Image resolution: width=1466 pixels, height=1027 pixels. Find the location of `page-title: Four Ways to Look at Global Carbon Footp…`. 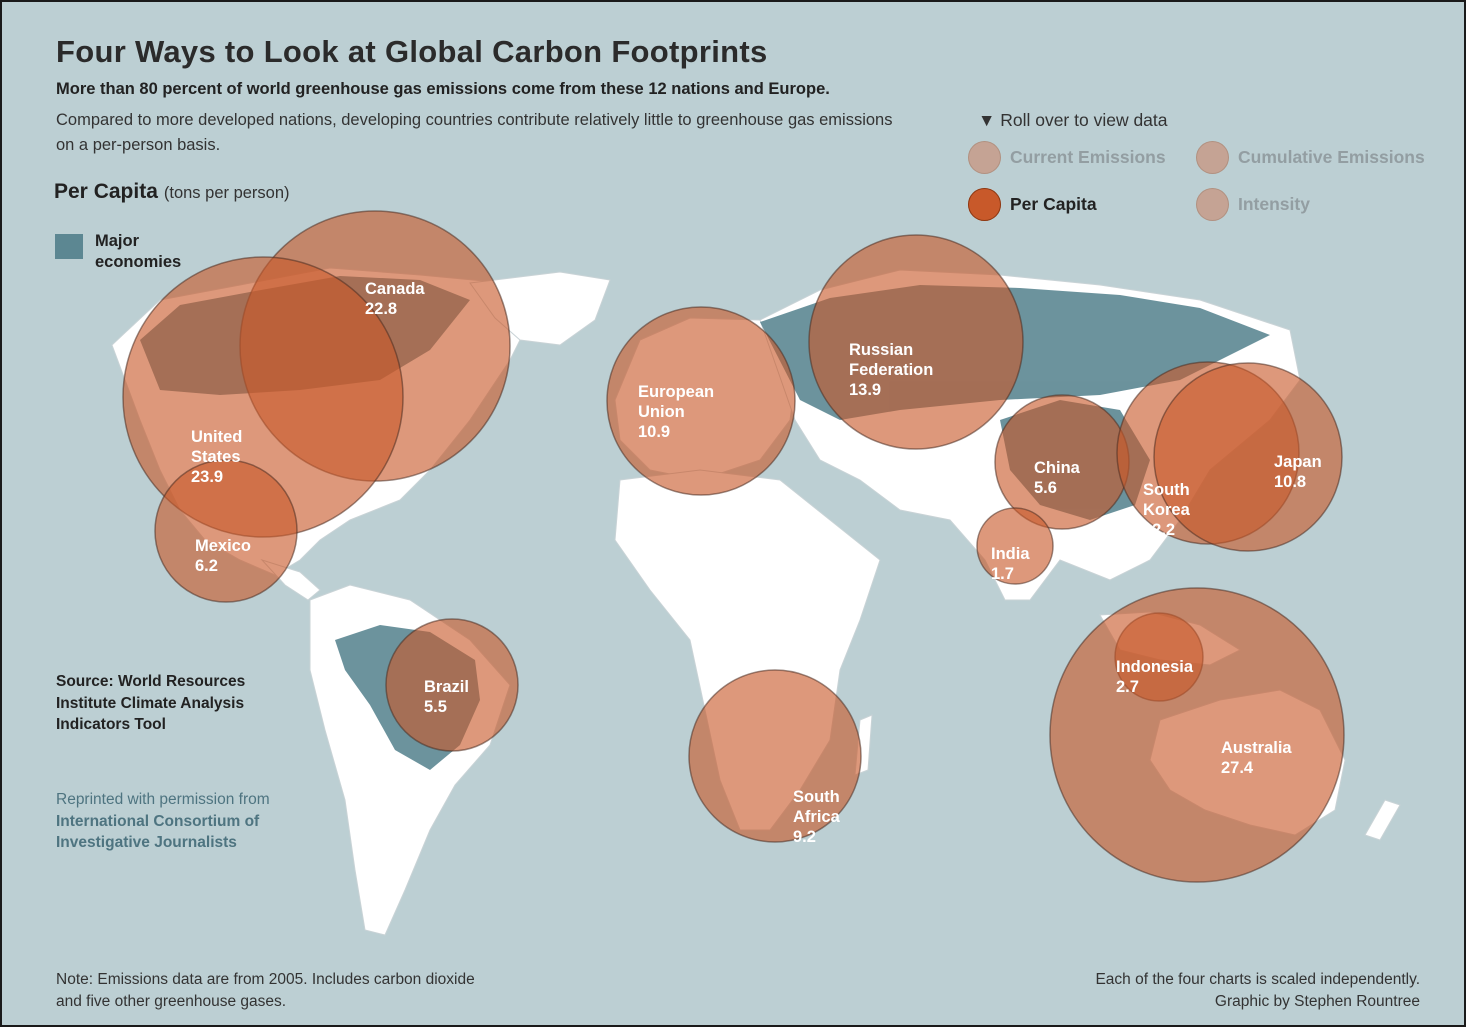

page-title: Four Ways to Look at Global Carbon Footp… is located at coordinates (412, 51).